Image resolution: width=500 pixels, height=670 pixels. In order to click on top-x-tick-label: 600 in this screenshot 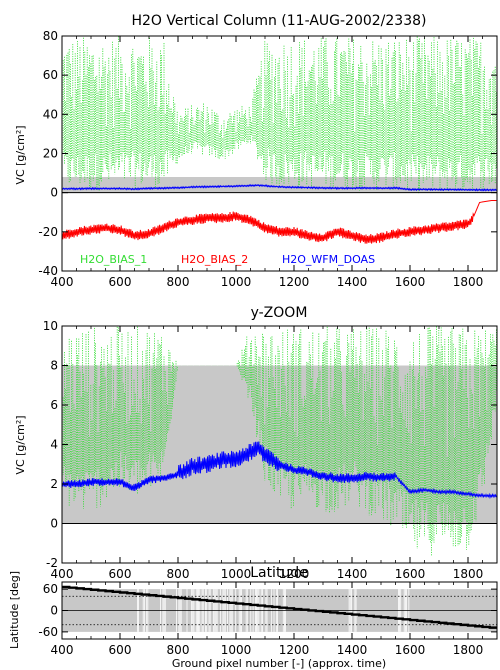, I will do `click(120, 282)`.